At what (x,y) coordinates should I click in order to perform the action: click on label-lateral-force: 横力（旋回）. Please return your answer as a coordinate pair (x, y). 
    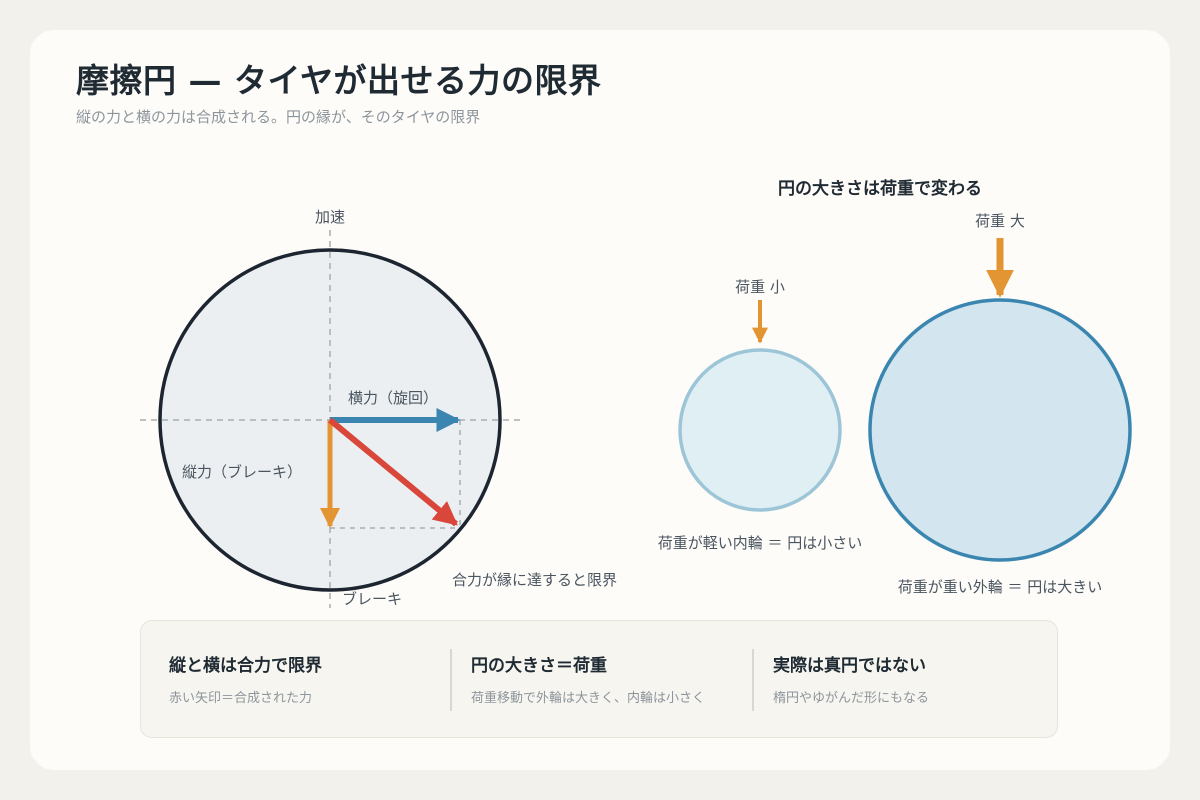
    Looking at the image, I should click on (393, 398).